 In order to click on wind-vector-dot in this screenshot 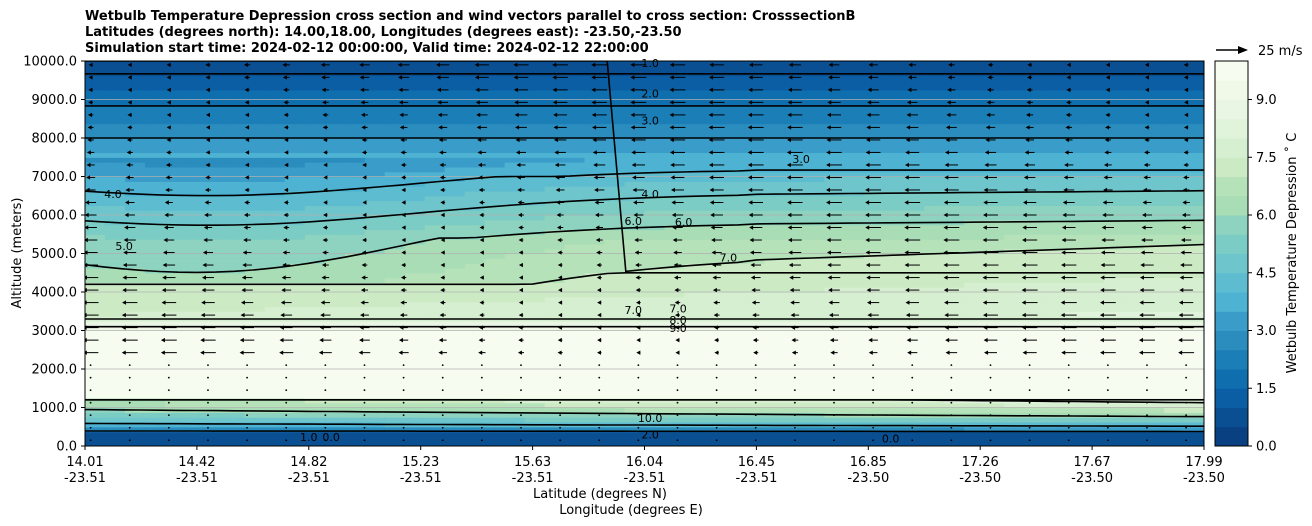, I will do `click(208, 440)`.